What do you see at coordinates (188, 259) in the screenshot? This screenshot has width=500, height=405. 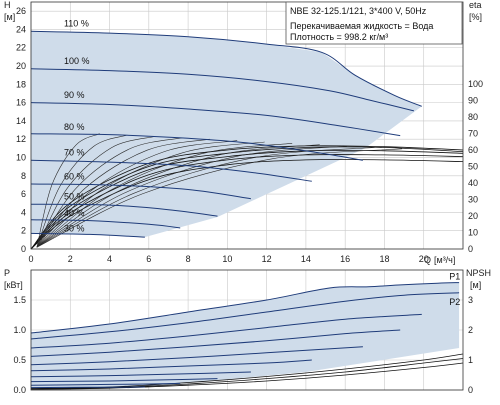 I see `x-tick-label: 8` at bounding box center [188, 259].